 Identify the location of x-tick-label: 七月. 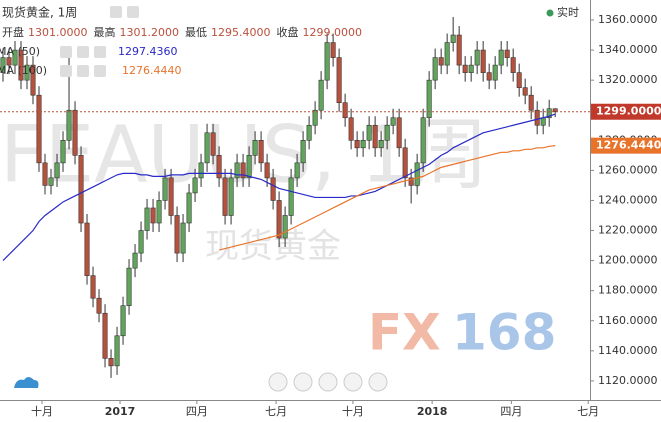
(276, 411).